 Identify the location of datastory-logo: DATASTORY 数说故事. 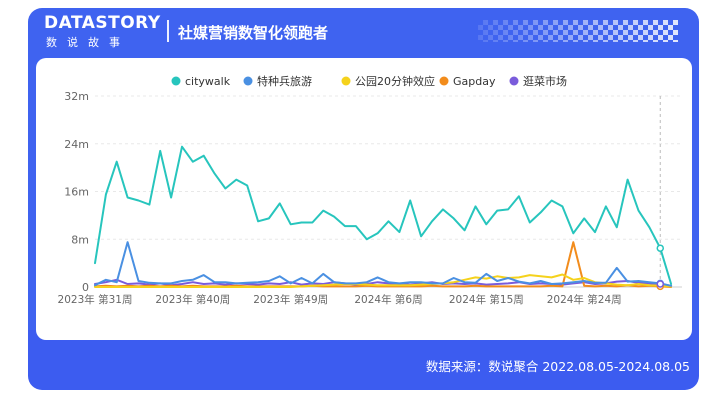
(104, 32).